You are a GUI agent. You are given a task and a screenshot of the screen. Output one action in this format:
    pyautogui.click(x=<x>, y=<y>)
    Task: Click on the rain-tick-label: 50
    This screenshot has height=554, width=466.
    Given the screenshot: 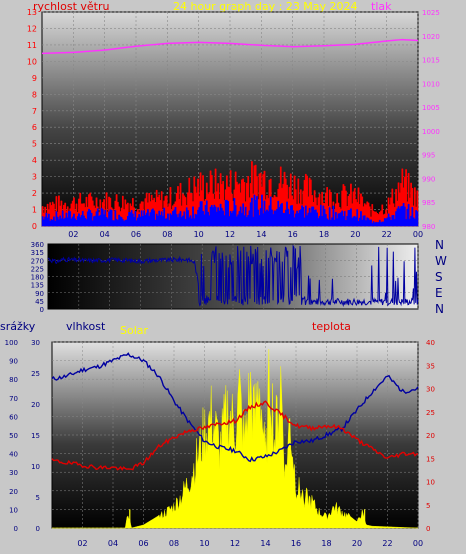 What is the action you would take?
    pyautogui.click(x=13, y=436)
    